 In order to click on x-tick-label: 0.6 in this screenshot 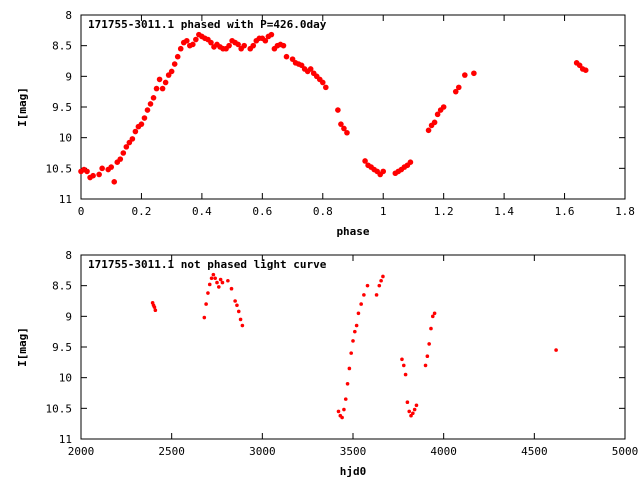, I will do `click(262, 211)`.